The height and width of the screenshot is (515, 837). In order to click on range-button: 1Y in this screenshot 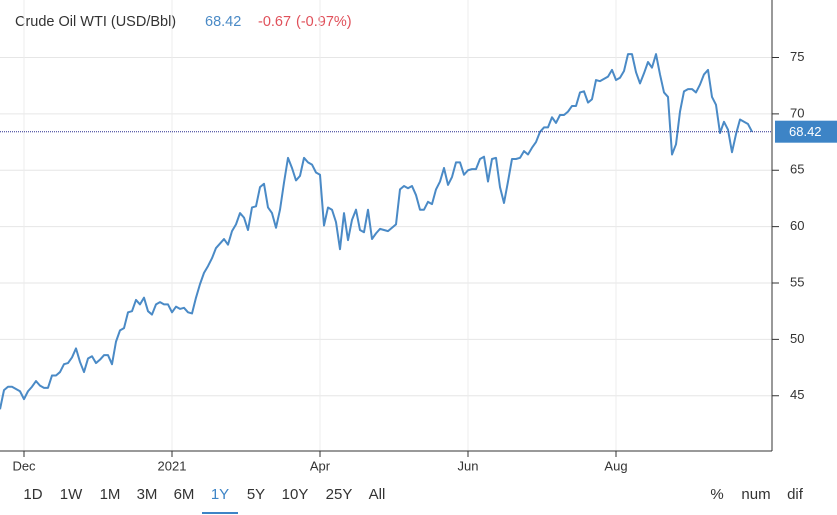, I will do `click(220, 494)`.